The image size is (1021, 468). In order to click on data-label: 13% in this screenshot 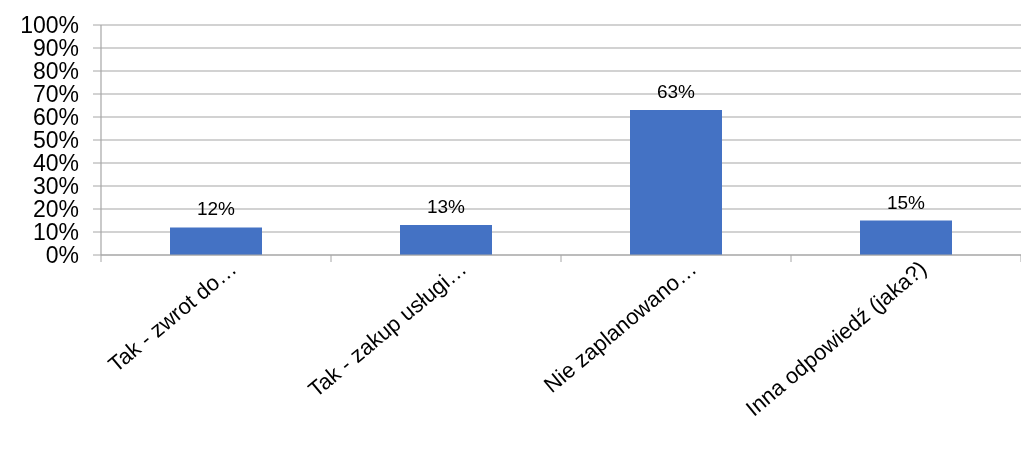, I will do `click(446, 207)`.